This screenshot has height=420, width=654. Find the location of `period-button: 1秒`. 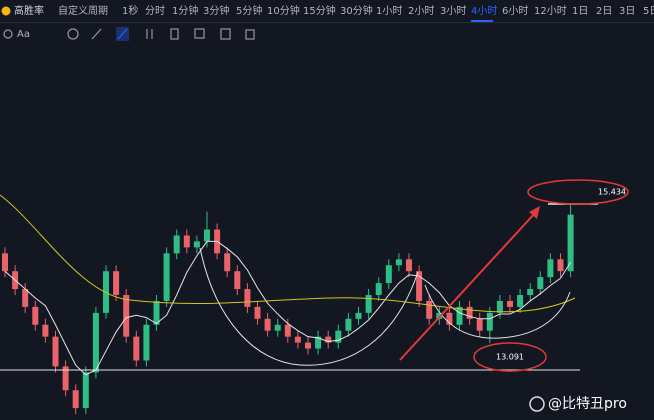

period-button: 1秒 is located at coordinates (130, 10).